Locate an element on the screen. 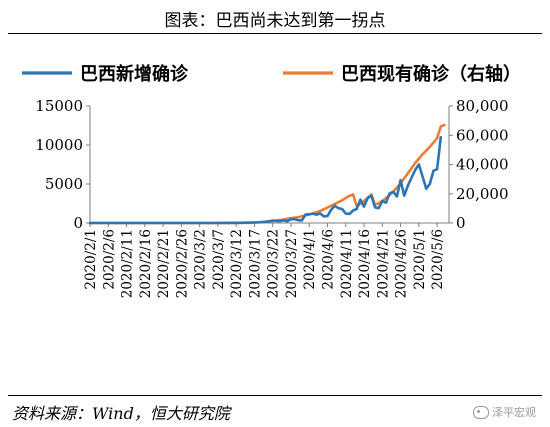 The image size is (550, 427). x-tick-label: 2020/3/27 is located at coordinates (292, 263).